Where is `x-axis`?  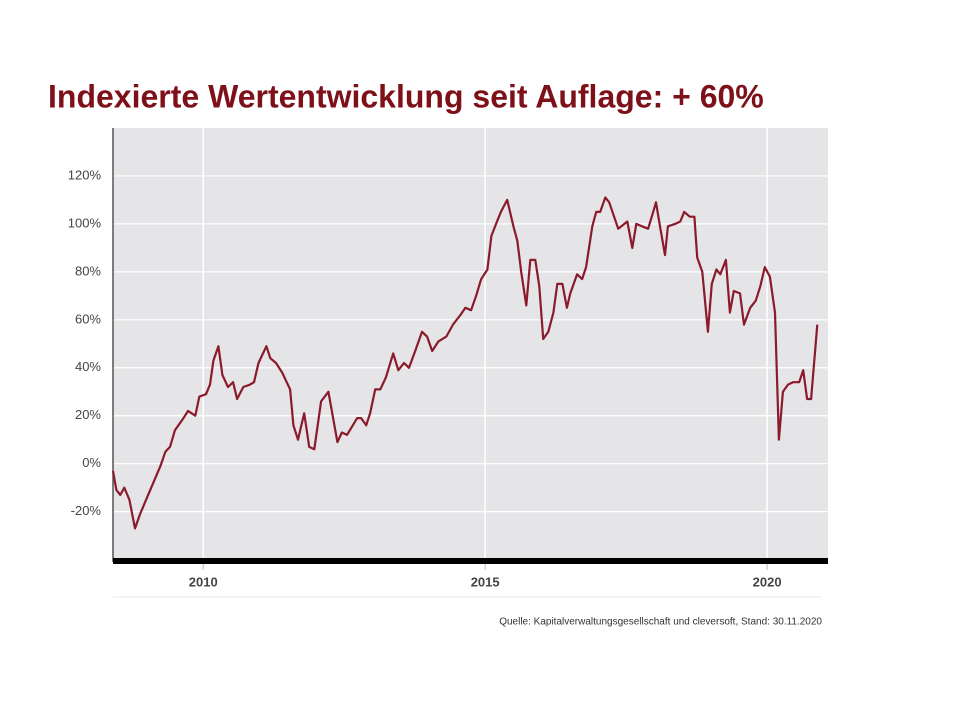
x-axis is located at coordinates (470, 561).